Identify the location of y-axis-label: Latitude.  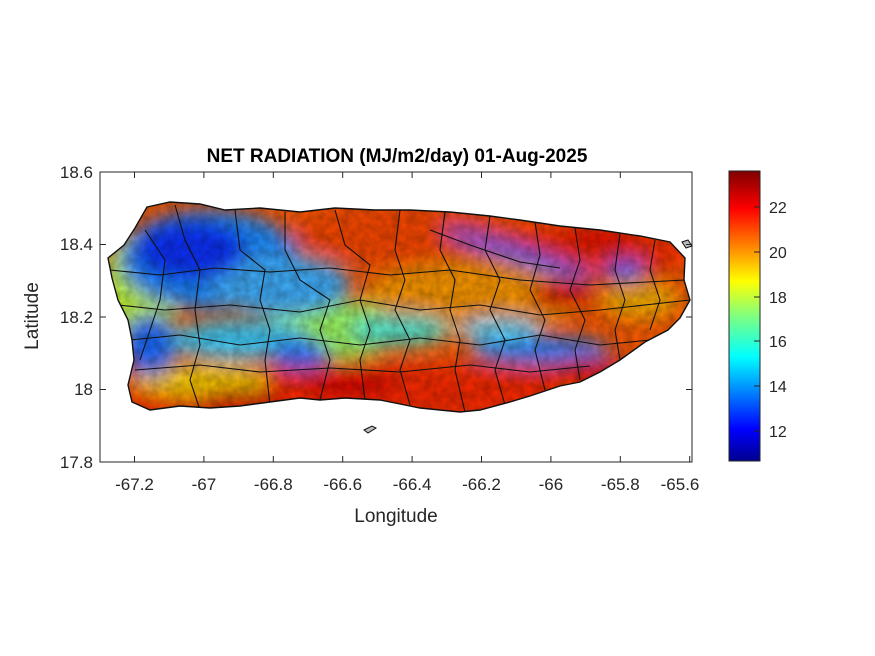
(32, 316).